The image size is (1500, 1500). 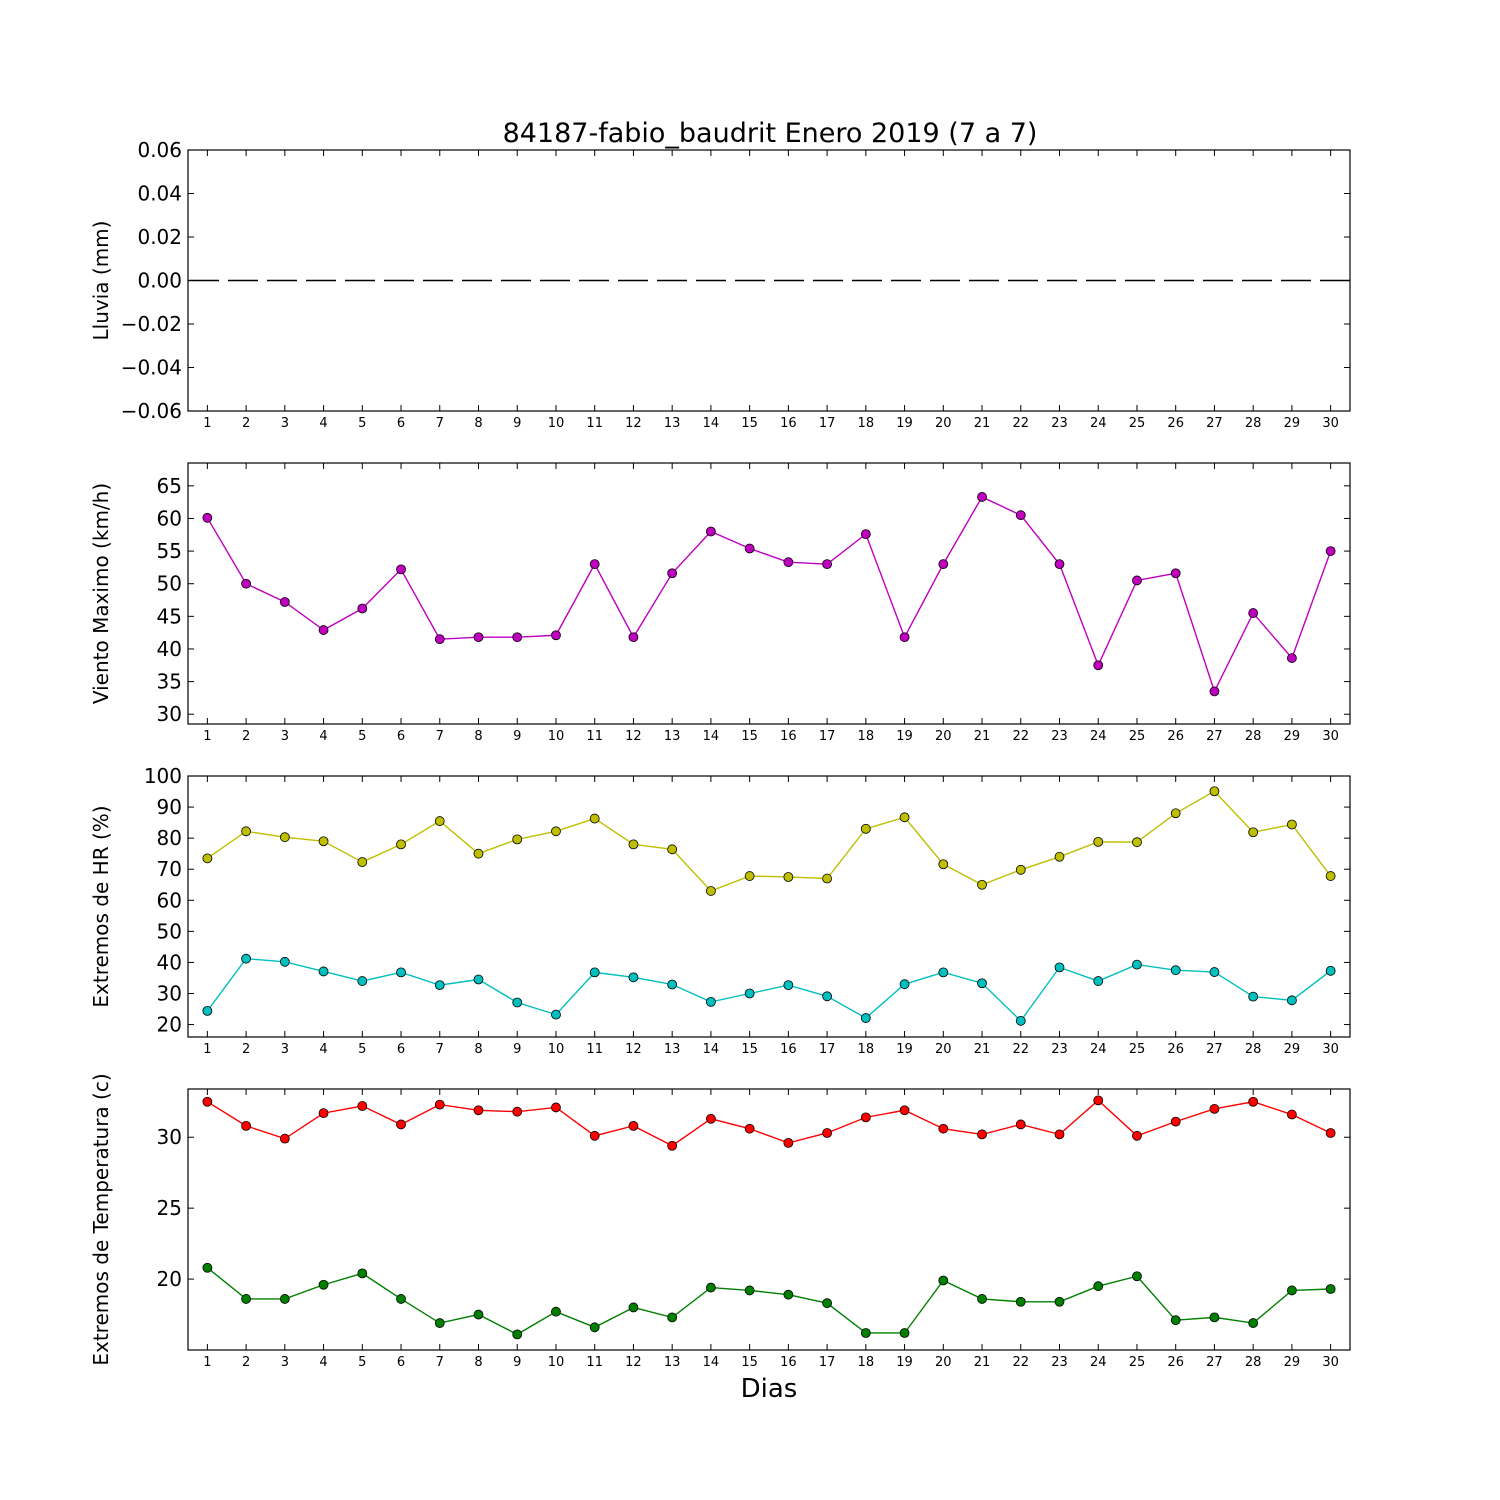 I want to click on ytick-label: 20, so click(x=169, y=1279).